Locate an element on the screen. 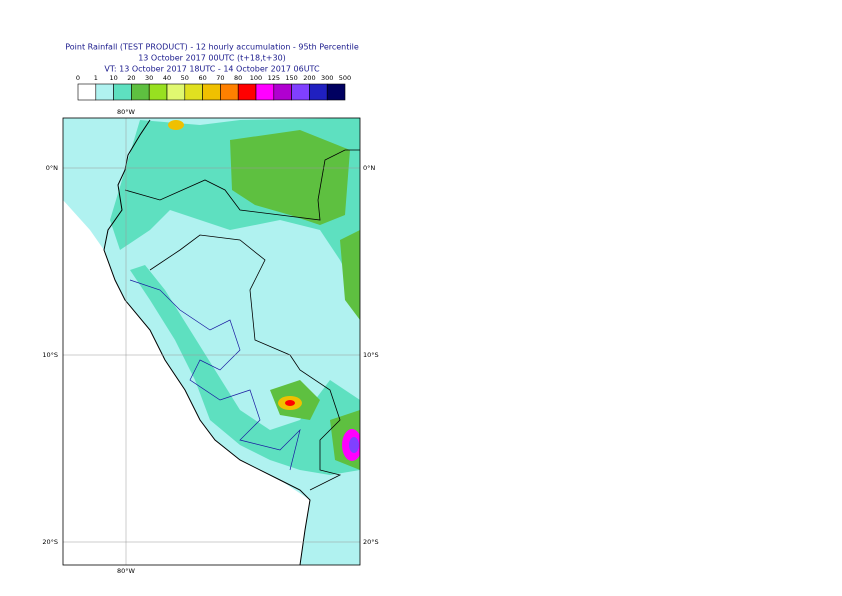 The width and height of the screenshot is (842, 596). rain-moderate is located at coordinates (245, 370).